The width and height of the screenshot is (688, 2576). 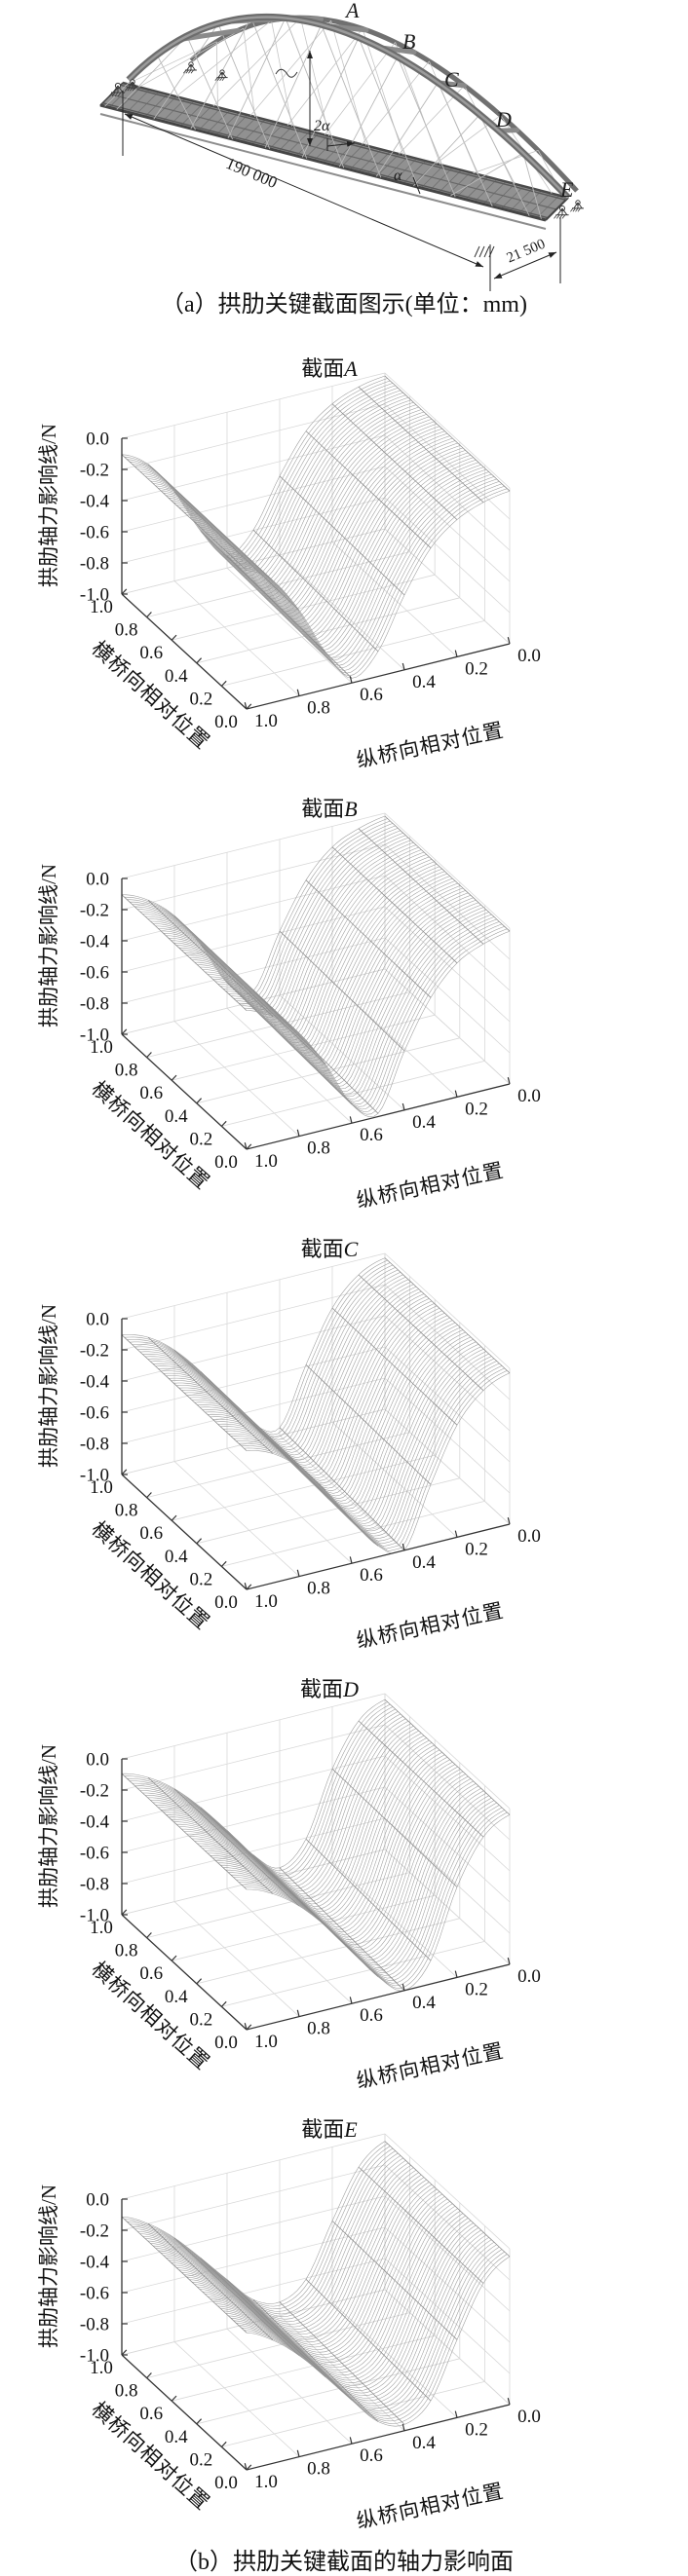 I want to click on deck-back-edge, so click(x=345, y=140).